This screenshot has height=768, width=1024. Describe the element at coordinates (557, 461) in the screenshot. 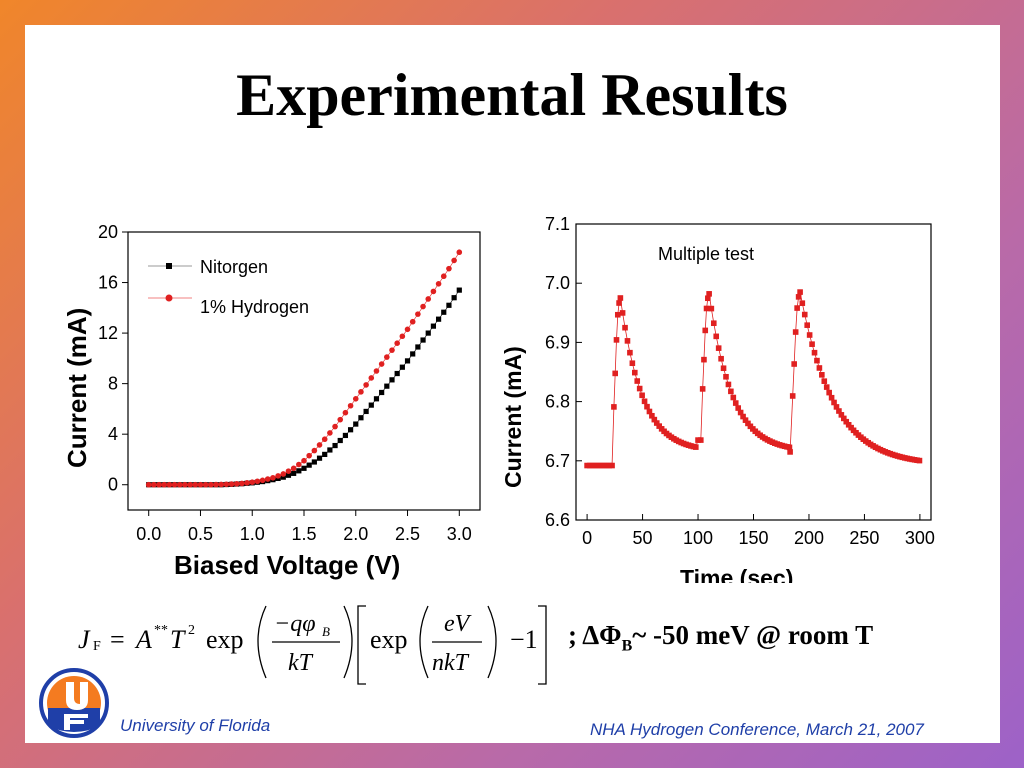

I see `mt-ytick-label: 6.7` at that location.